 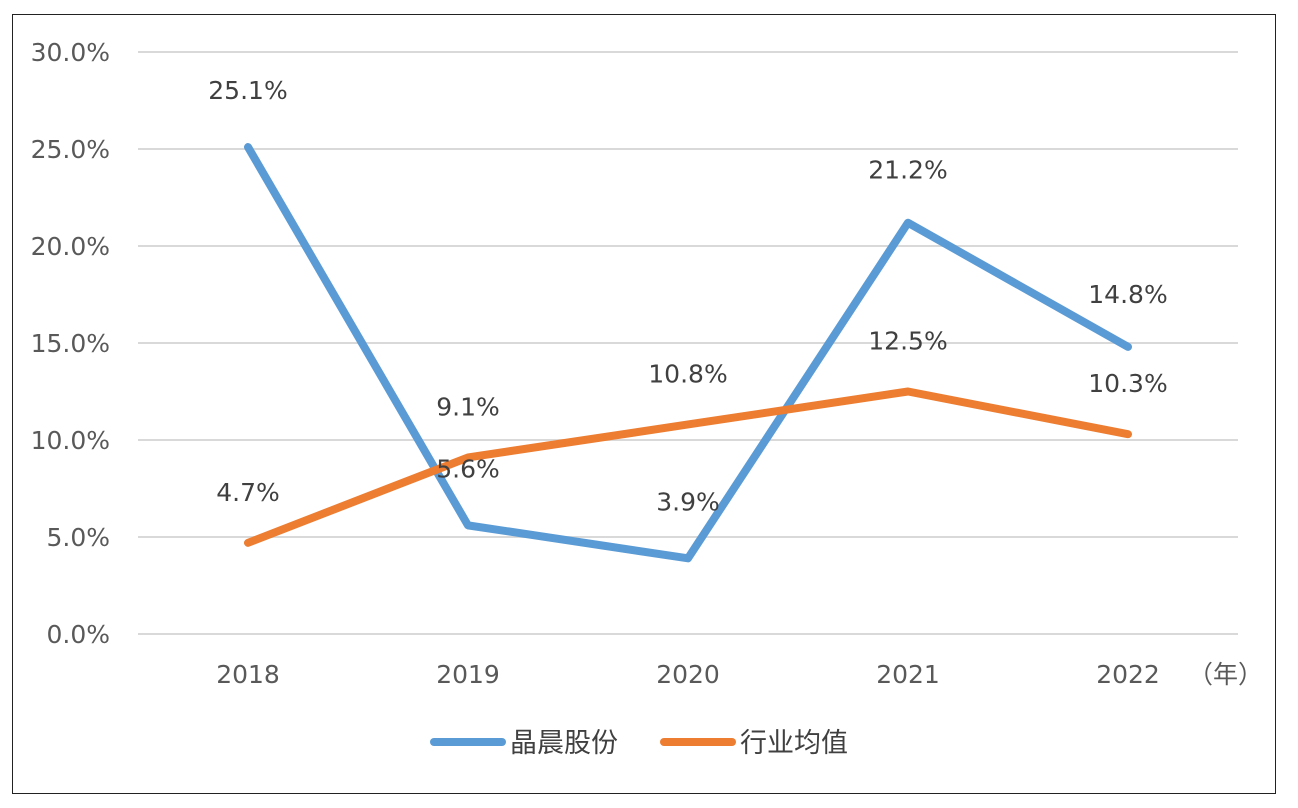 I want to click on data-label: 4.7%, so click(x=248, y=492).